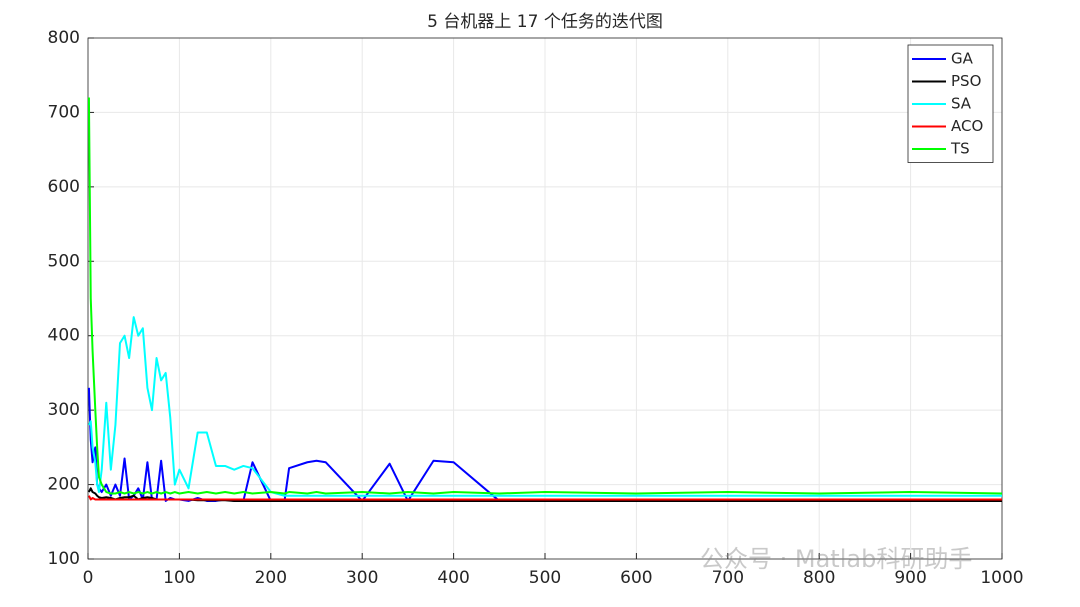  I want to click on y-tick-label: 200, so click(64, 485).